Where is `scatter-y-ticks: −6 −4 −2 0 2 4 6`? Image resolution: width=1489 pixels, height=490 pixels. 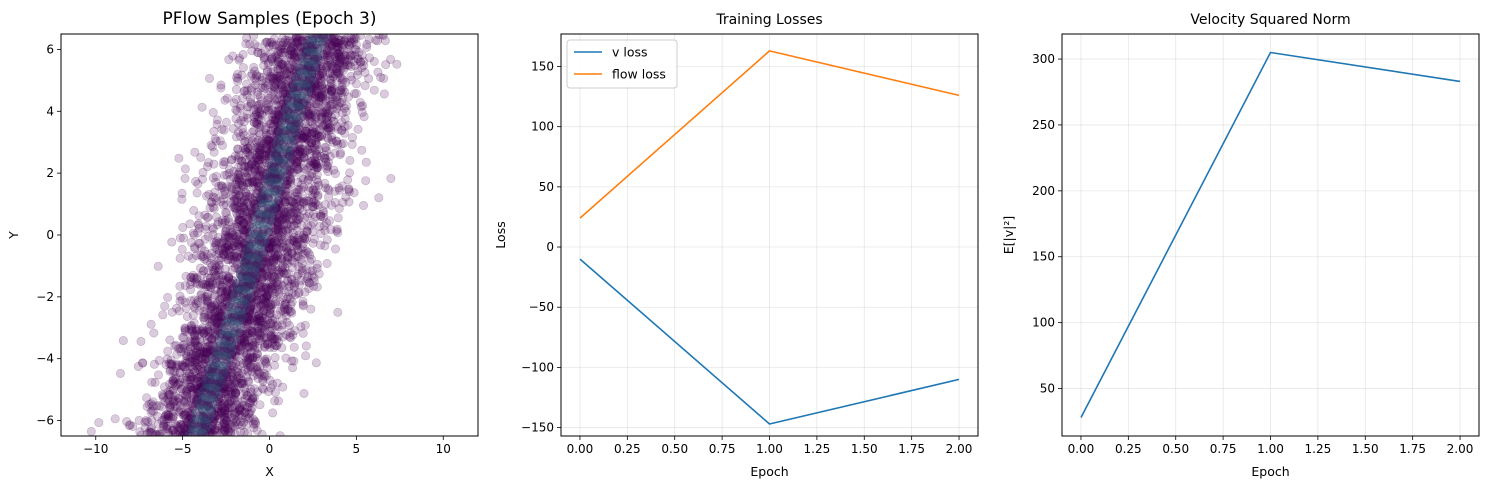
scatter-y-ticks: −6 −4 −2 0 2 4 6 is located at coordinates (48, 235).